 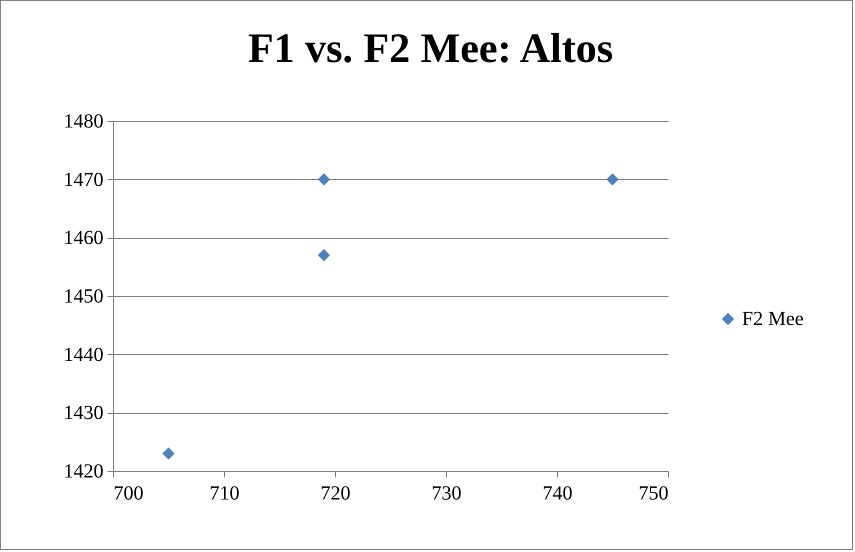 What do you see at coordinates (431, 49) in the screenshot?
I see `chart-title: F1 vs. F2 Mee: Altos` at bounding box center [431, 49].